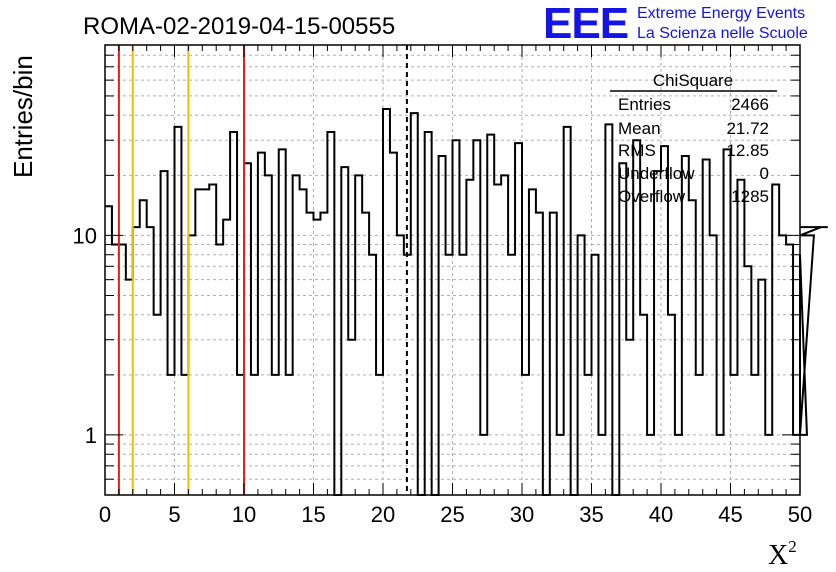  What do you see at coordinates (693, 80) in the screenshot?
I see `stats-title: ChiSquare` at bounding box center [693, 80].